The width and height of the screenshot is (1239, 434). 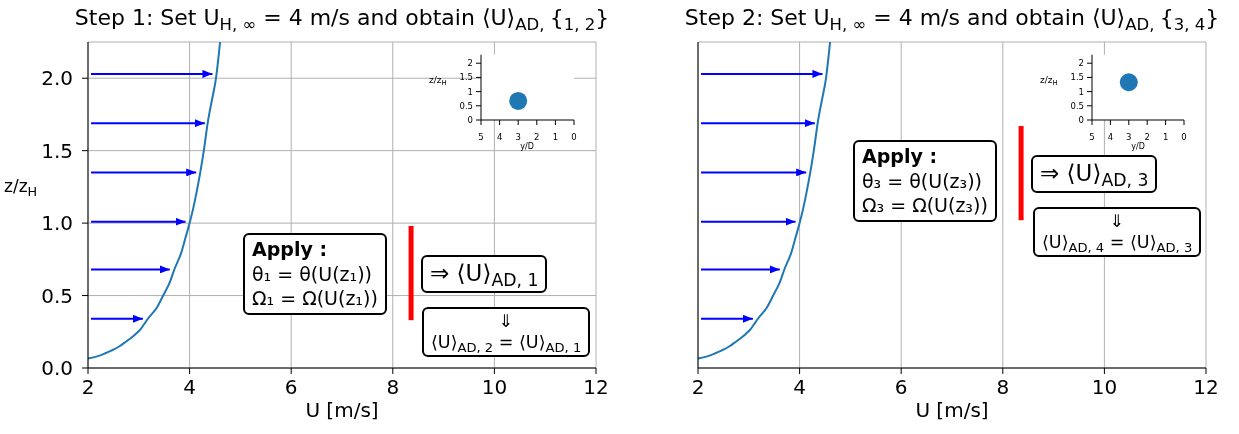 What do you see at coordinates (952, 19) in the screenshot?
I see `chart-title: Step 2: Set U$_{H, ∞}$ = 4 m/s and obtain ⟨U⟩$_{AD,}$ {$_{3, 4}$}` at bounding box center [952, 19].